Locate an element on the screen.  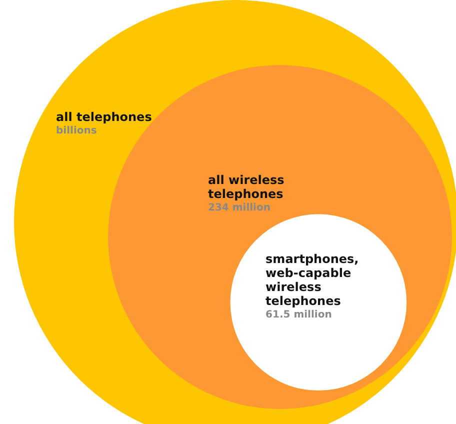
data-label: billions is located at coordinates (76, 131).